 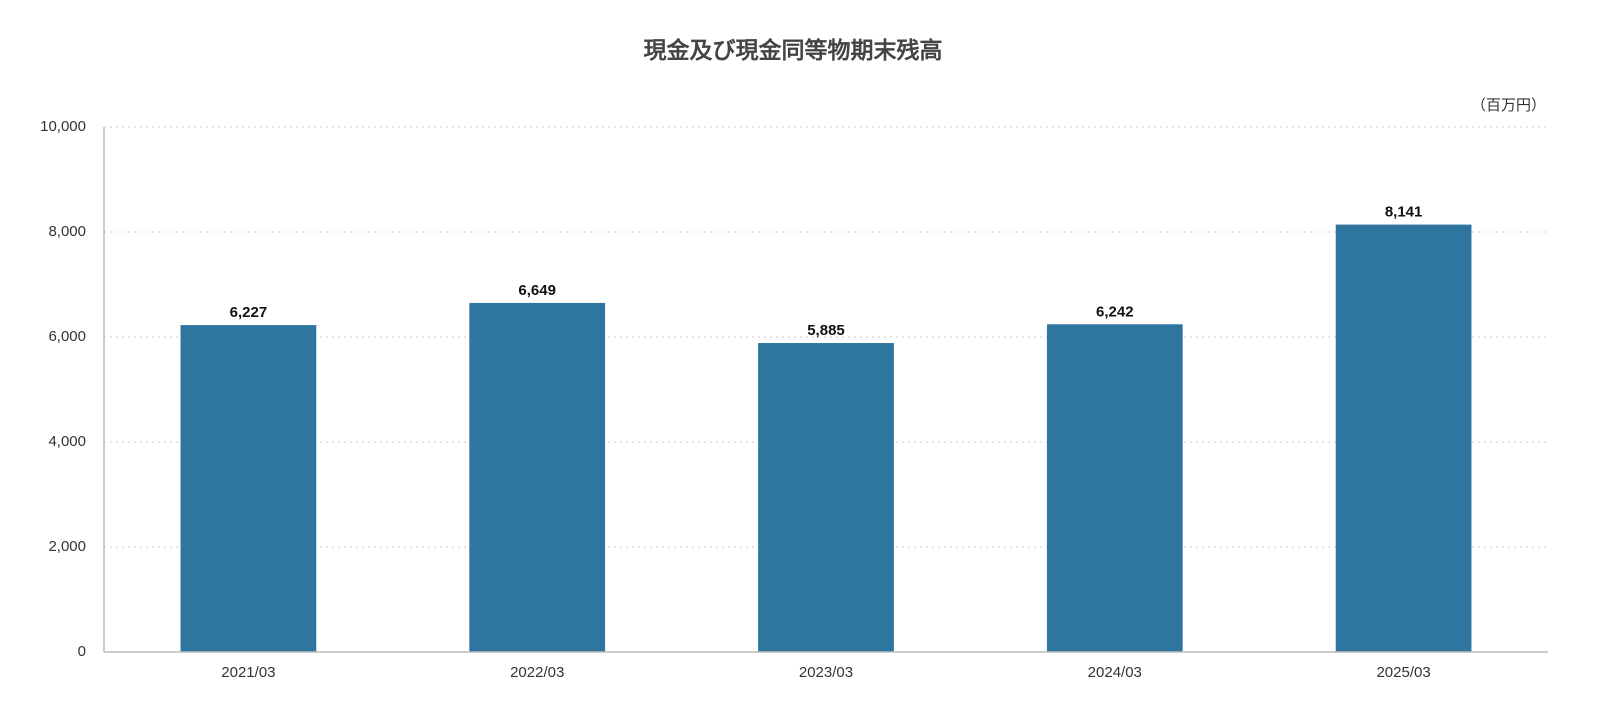 What do you see at coordinates (1115, 672) in the screenshot?
I see `x-tick-label: 2024/03` at bounding box center [1115, 672].